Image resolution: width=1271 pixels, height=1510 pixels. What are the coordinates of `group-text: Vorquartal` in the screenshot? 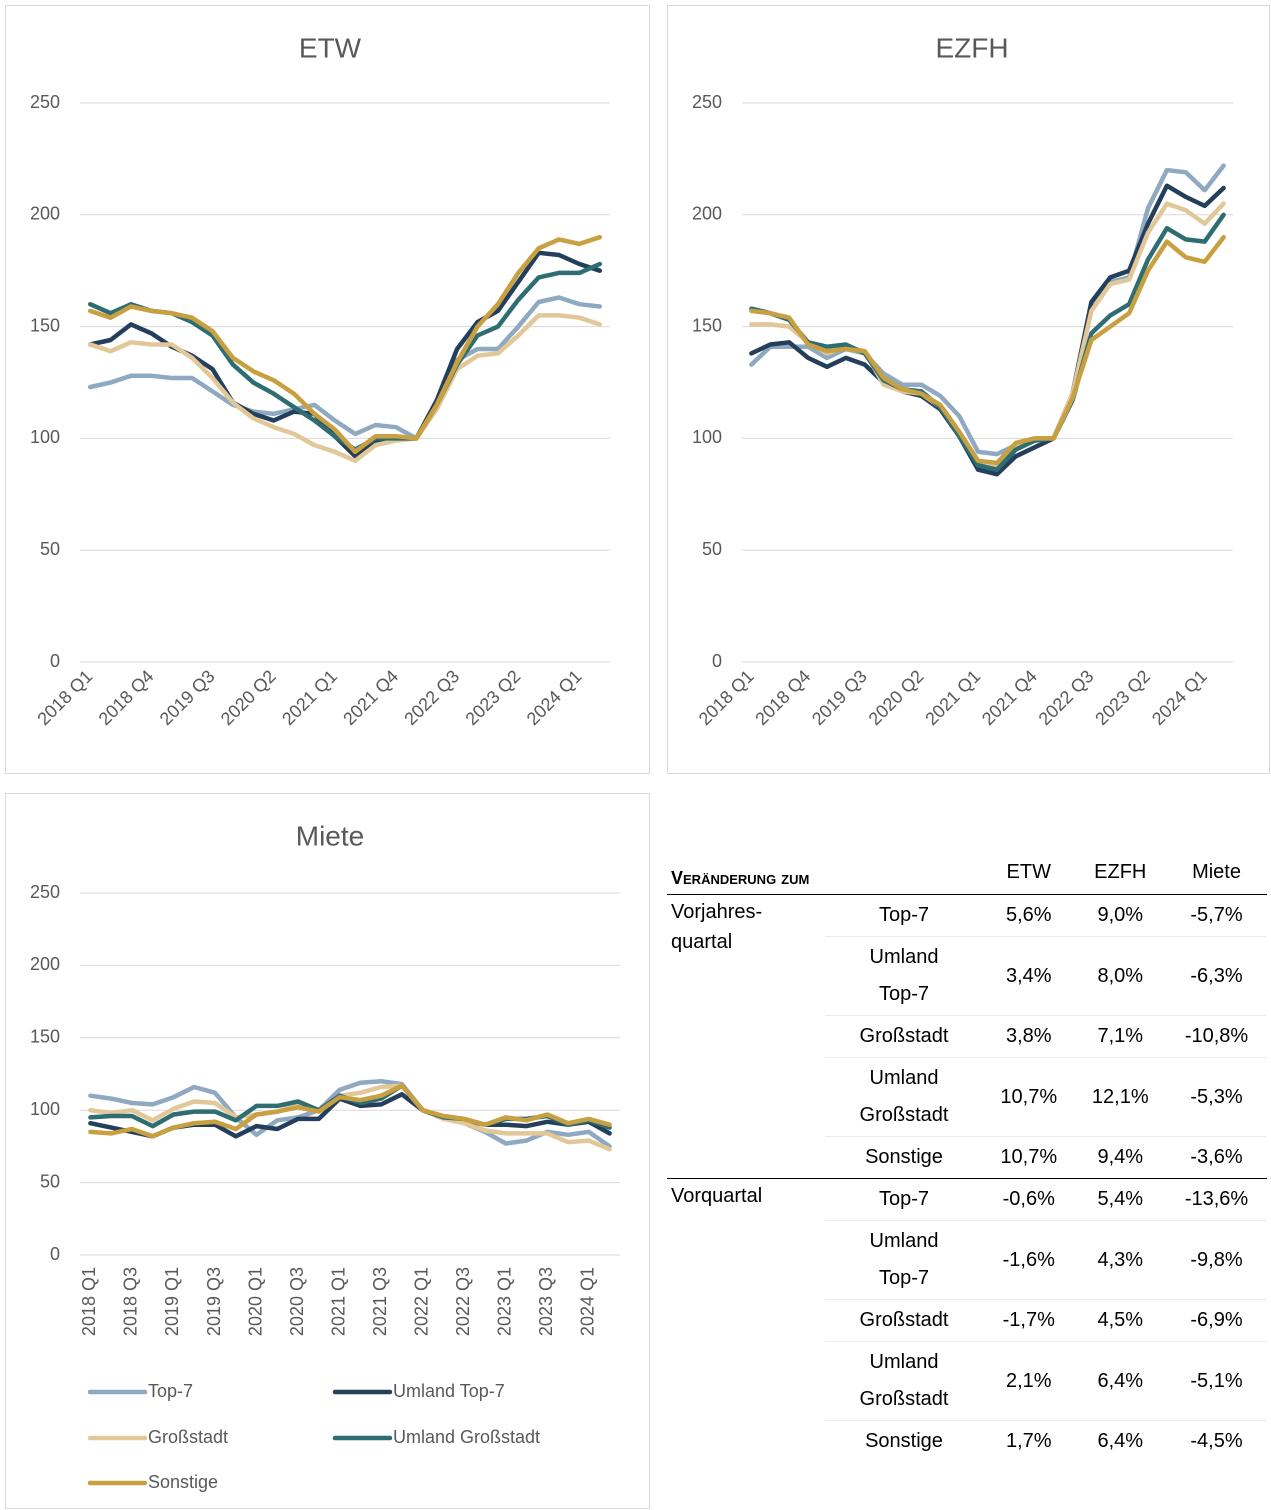 It's located at (717, 1196).